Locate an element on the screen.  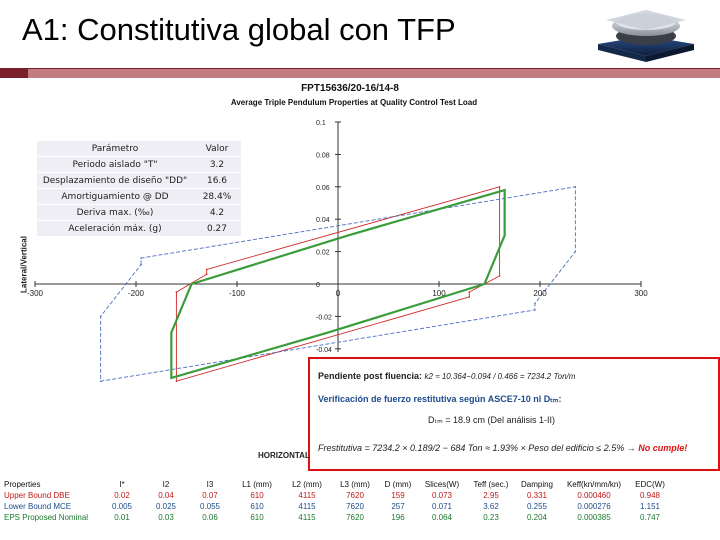
x-tick-label: -300 is located at coordinates (35, 293).